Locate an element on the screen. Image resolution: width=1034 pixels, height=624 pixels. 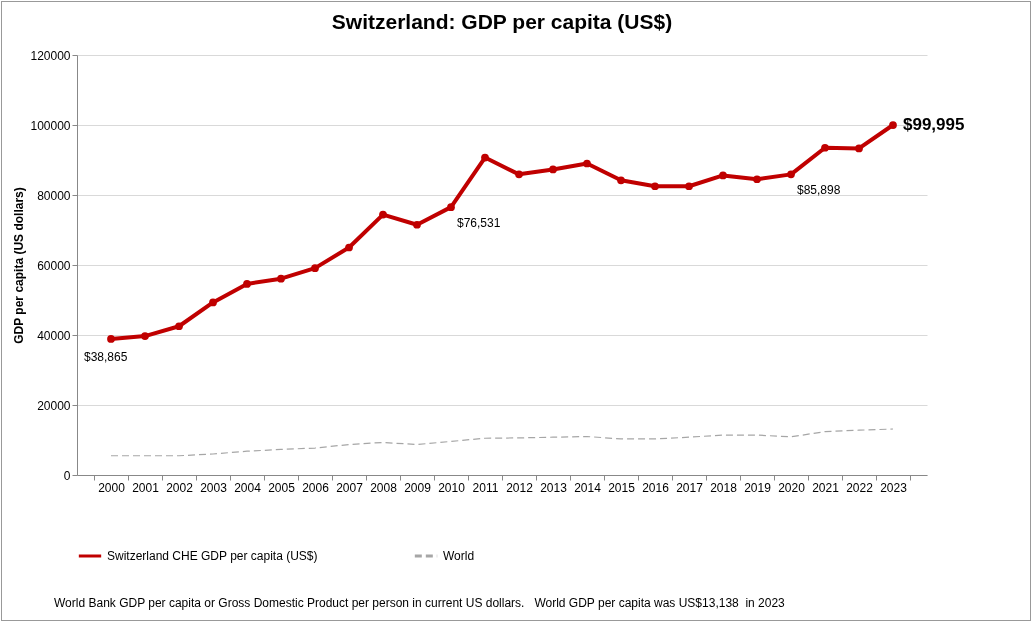
data-label: $99,995 is located at coordinates (934, 125).